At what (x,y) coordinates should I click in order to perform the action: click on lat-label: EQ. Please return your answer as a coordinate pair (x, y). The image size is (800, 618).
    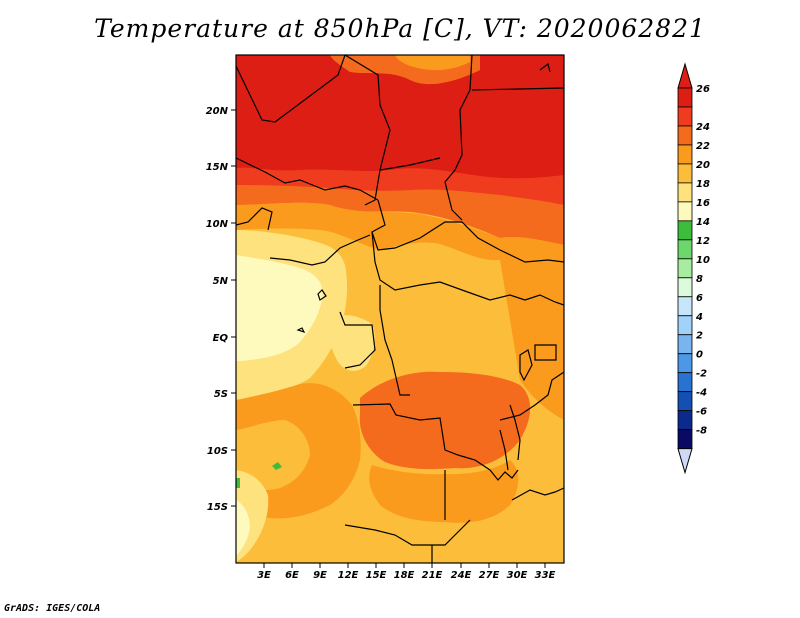
    Looking at the image, I should click on (221, 338).